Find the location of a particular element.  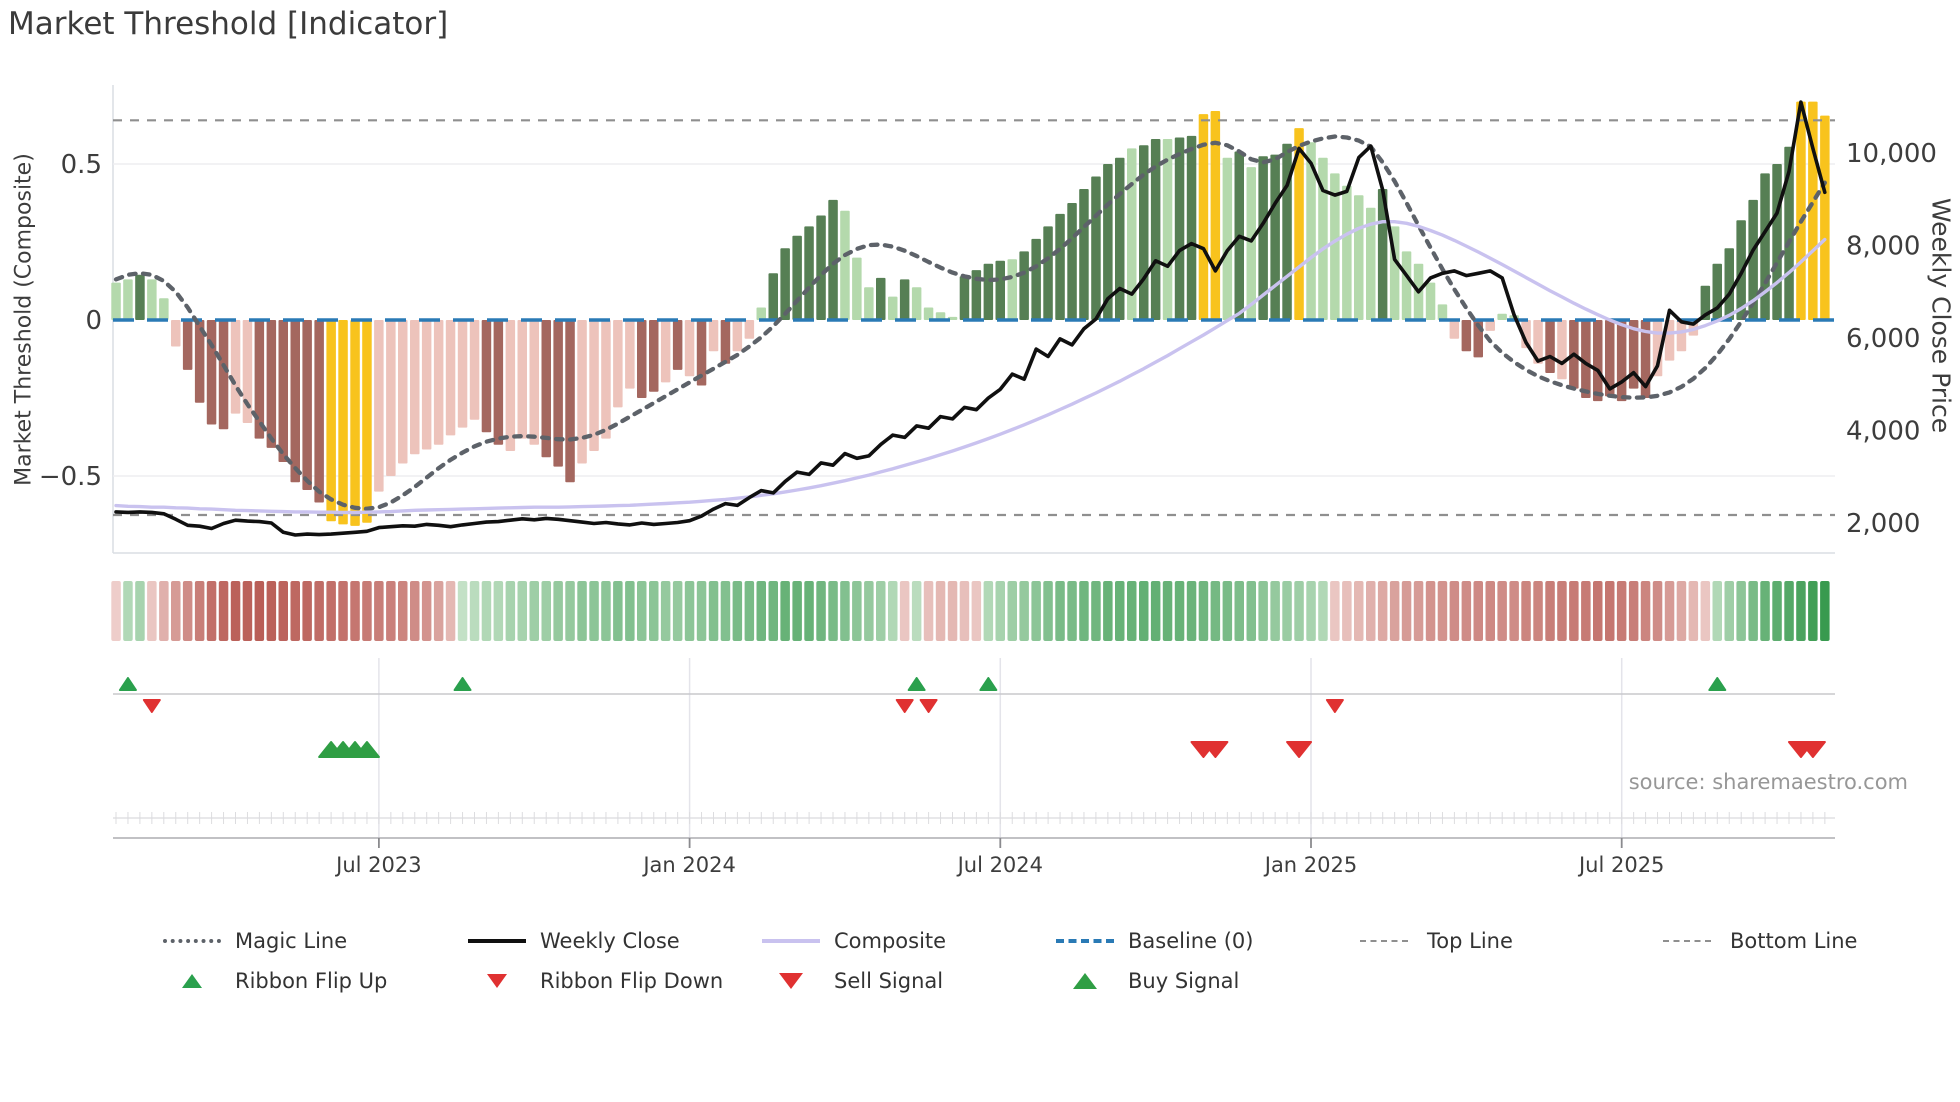

legend-label: Sell Signal is located at coordinates (889, 981).